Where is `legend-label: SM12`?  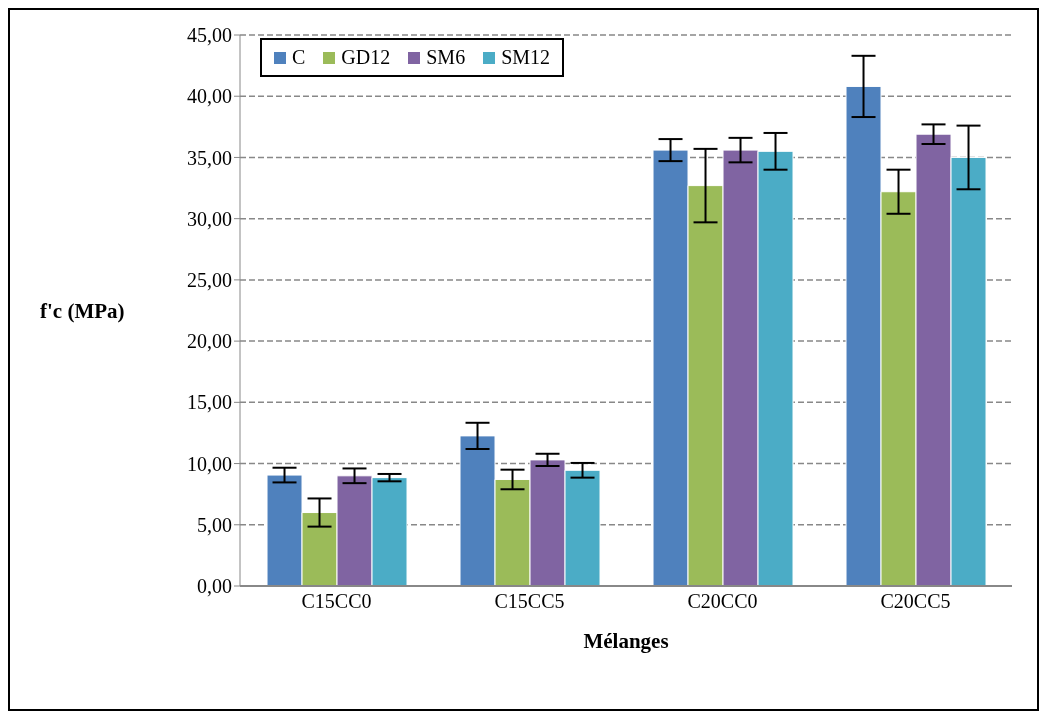
legend-label: SM12 is located at coordinates (525, 57).